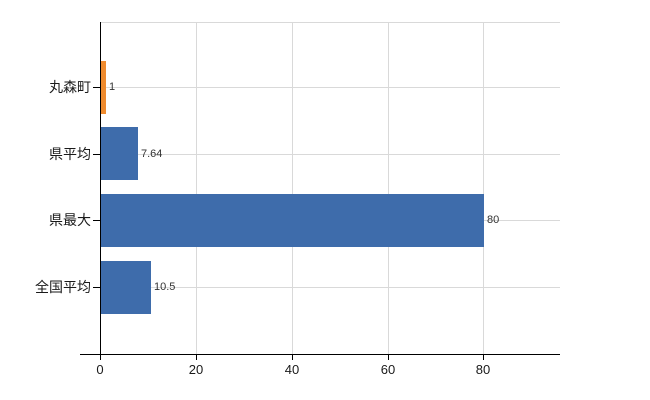  What do you see at coordinates (101, 188) in the screenshot?
I see `y-axis-line` at bounding box center [101, 188].